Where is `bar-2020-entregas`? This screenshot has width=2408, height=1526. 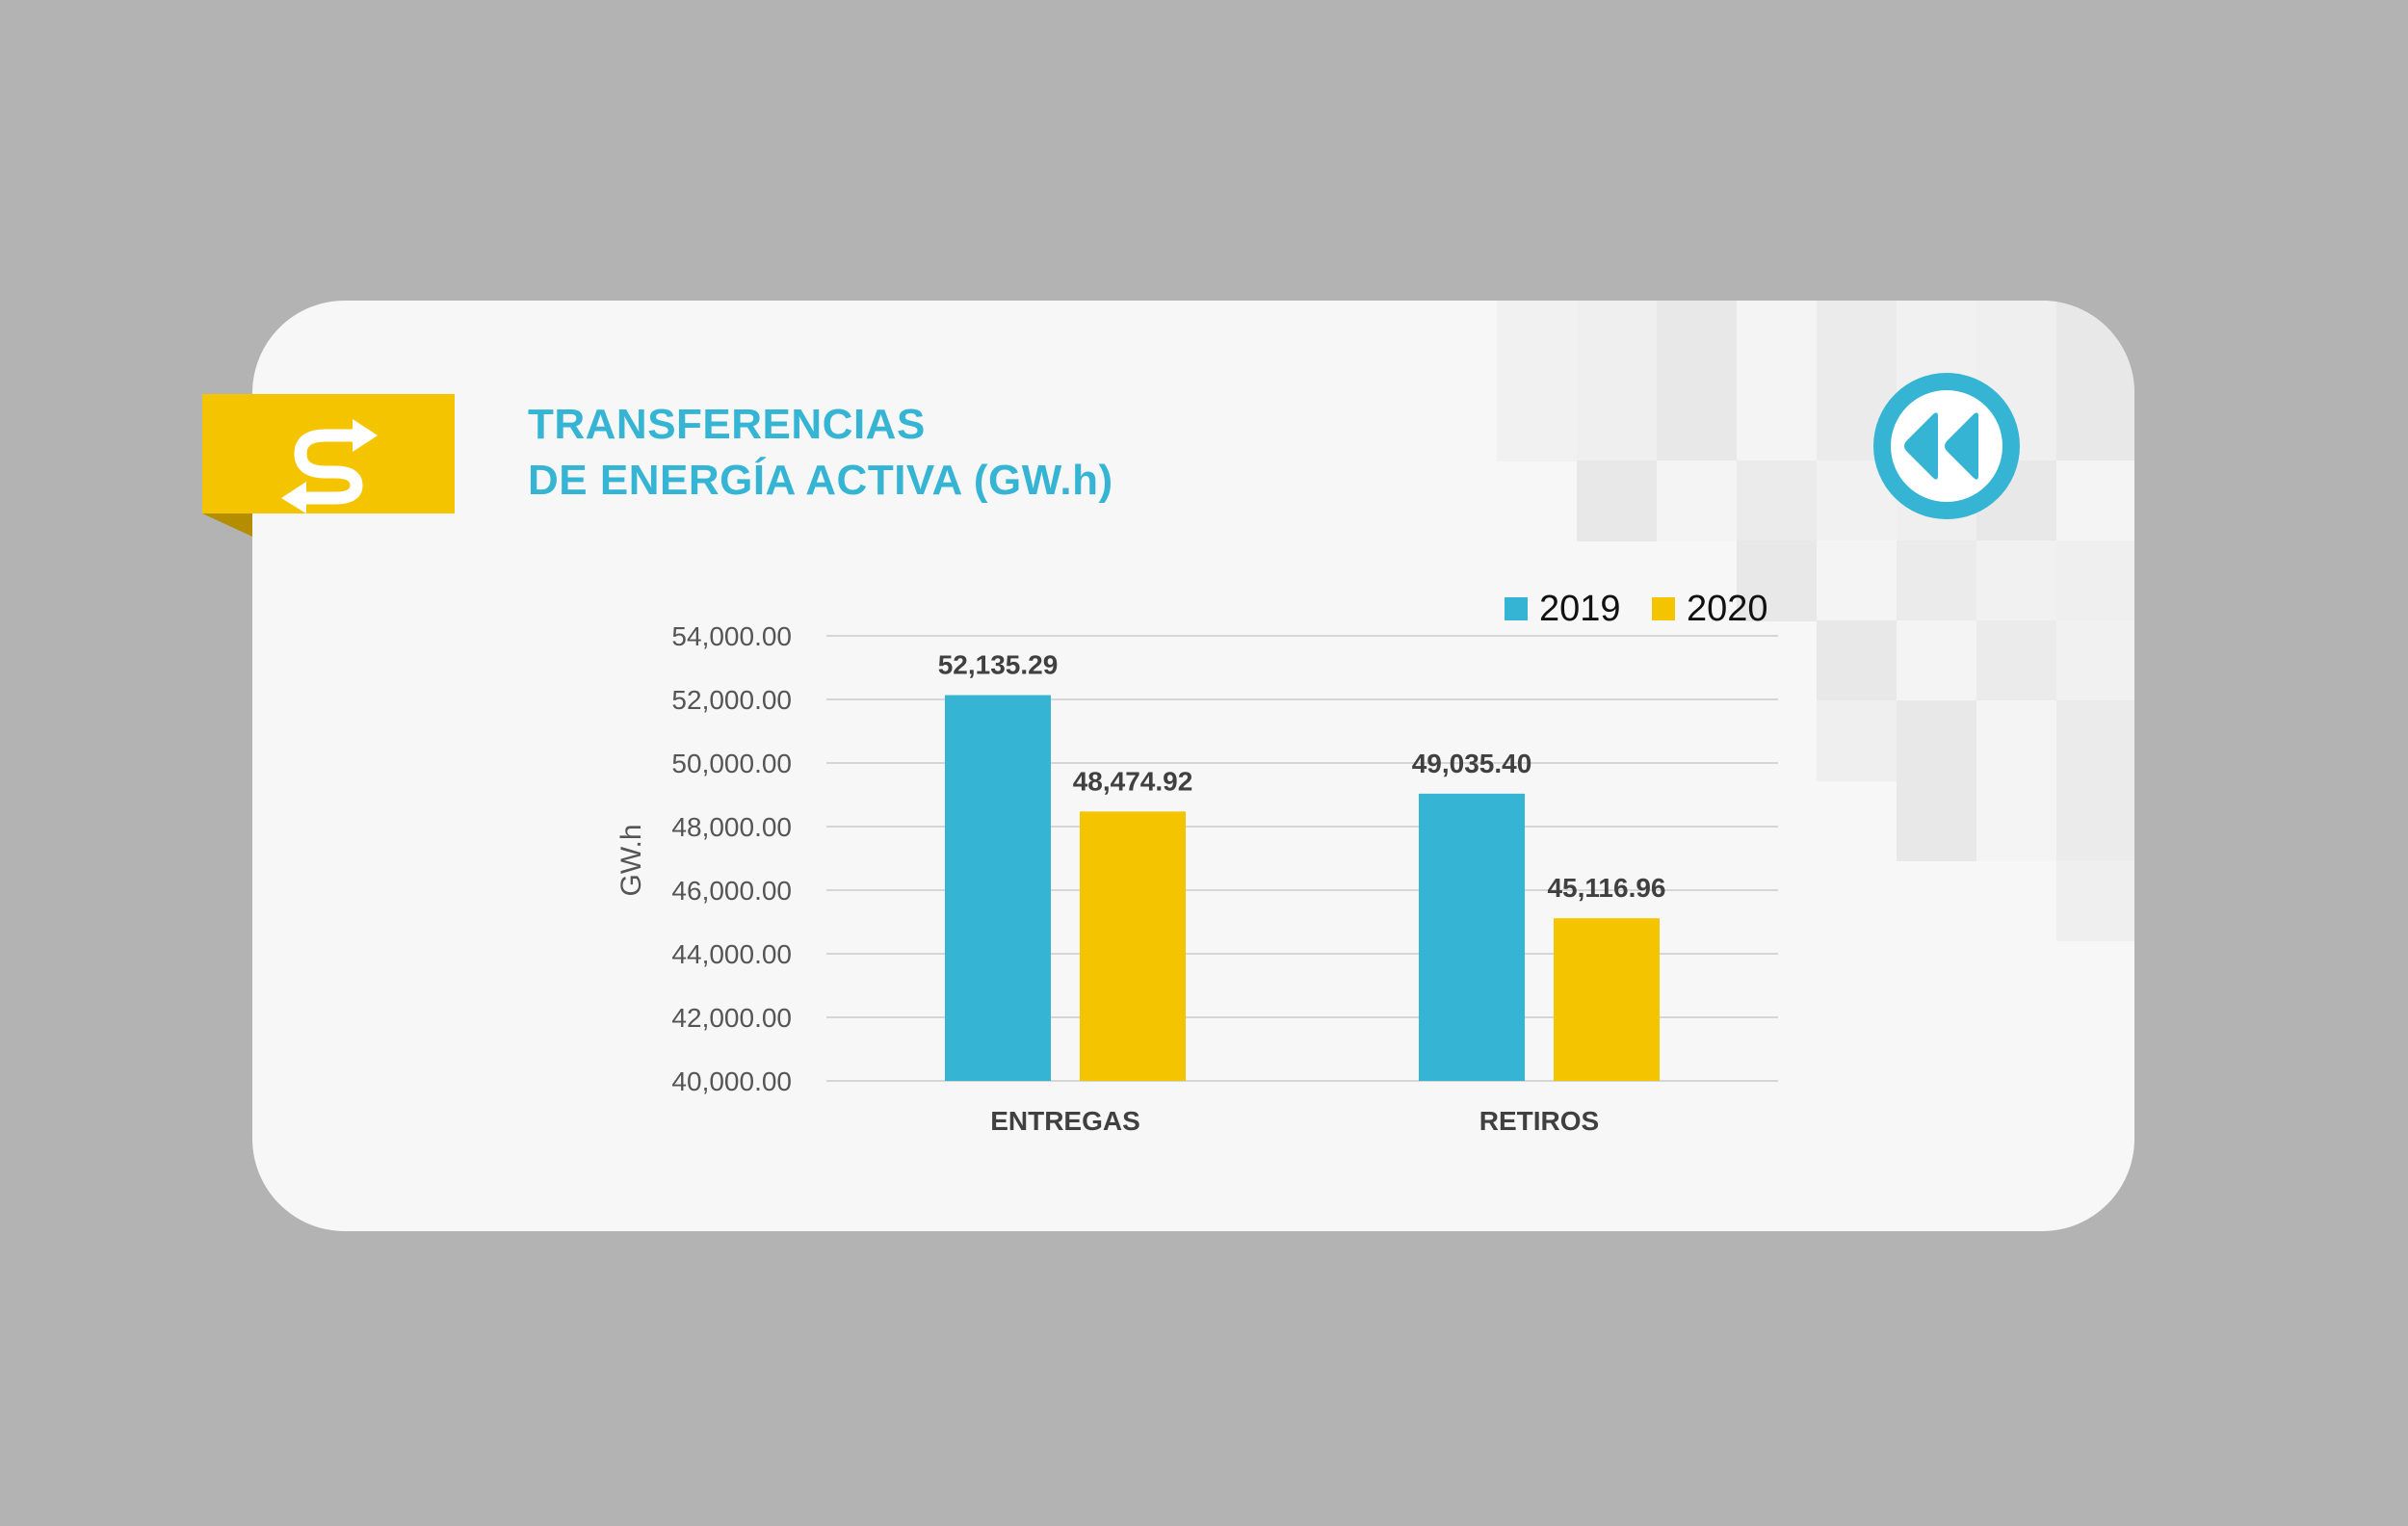
bar-2020-entregas is located at coordinates (1133, 946).